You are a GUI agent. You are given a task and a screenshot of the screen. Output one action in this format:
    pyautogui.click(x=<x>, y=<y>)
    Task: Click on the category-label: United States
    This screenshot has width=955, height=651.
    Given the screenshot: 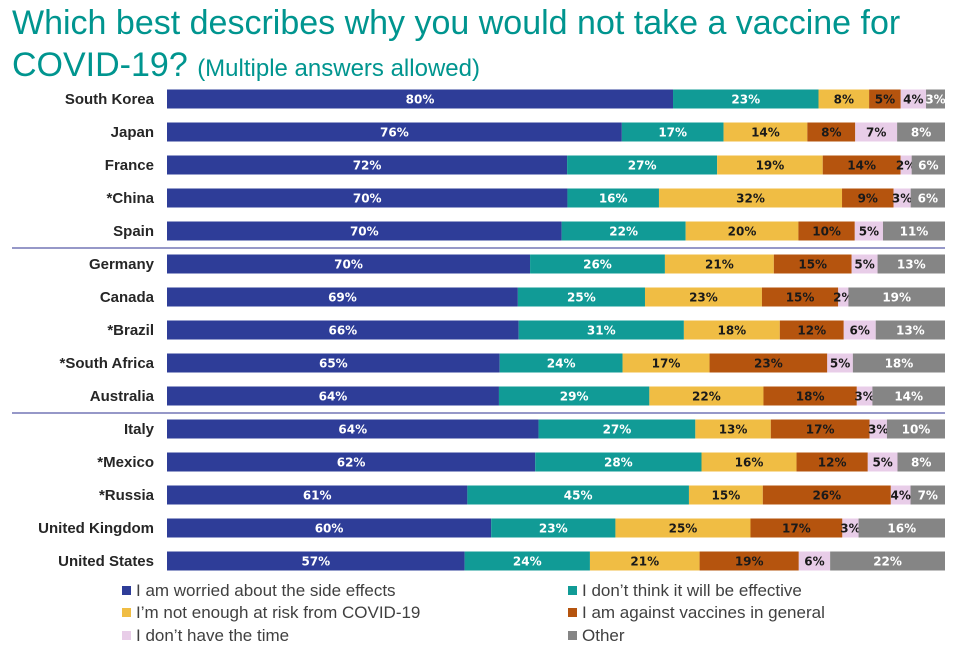 What is the action you would take?
    pyautogui.click(x=106, y=561)
    